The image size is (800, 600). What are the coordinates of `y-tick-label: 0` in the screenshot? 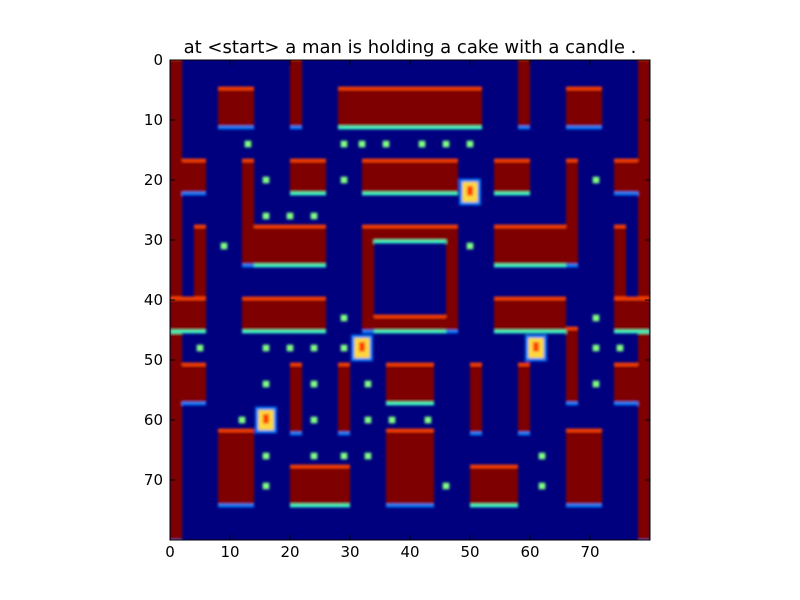 It's located at (158, 60).